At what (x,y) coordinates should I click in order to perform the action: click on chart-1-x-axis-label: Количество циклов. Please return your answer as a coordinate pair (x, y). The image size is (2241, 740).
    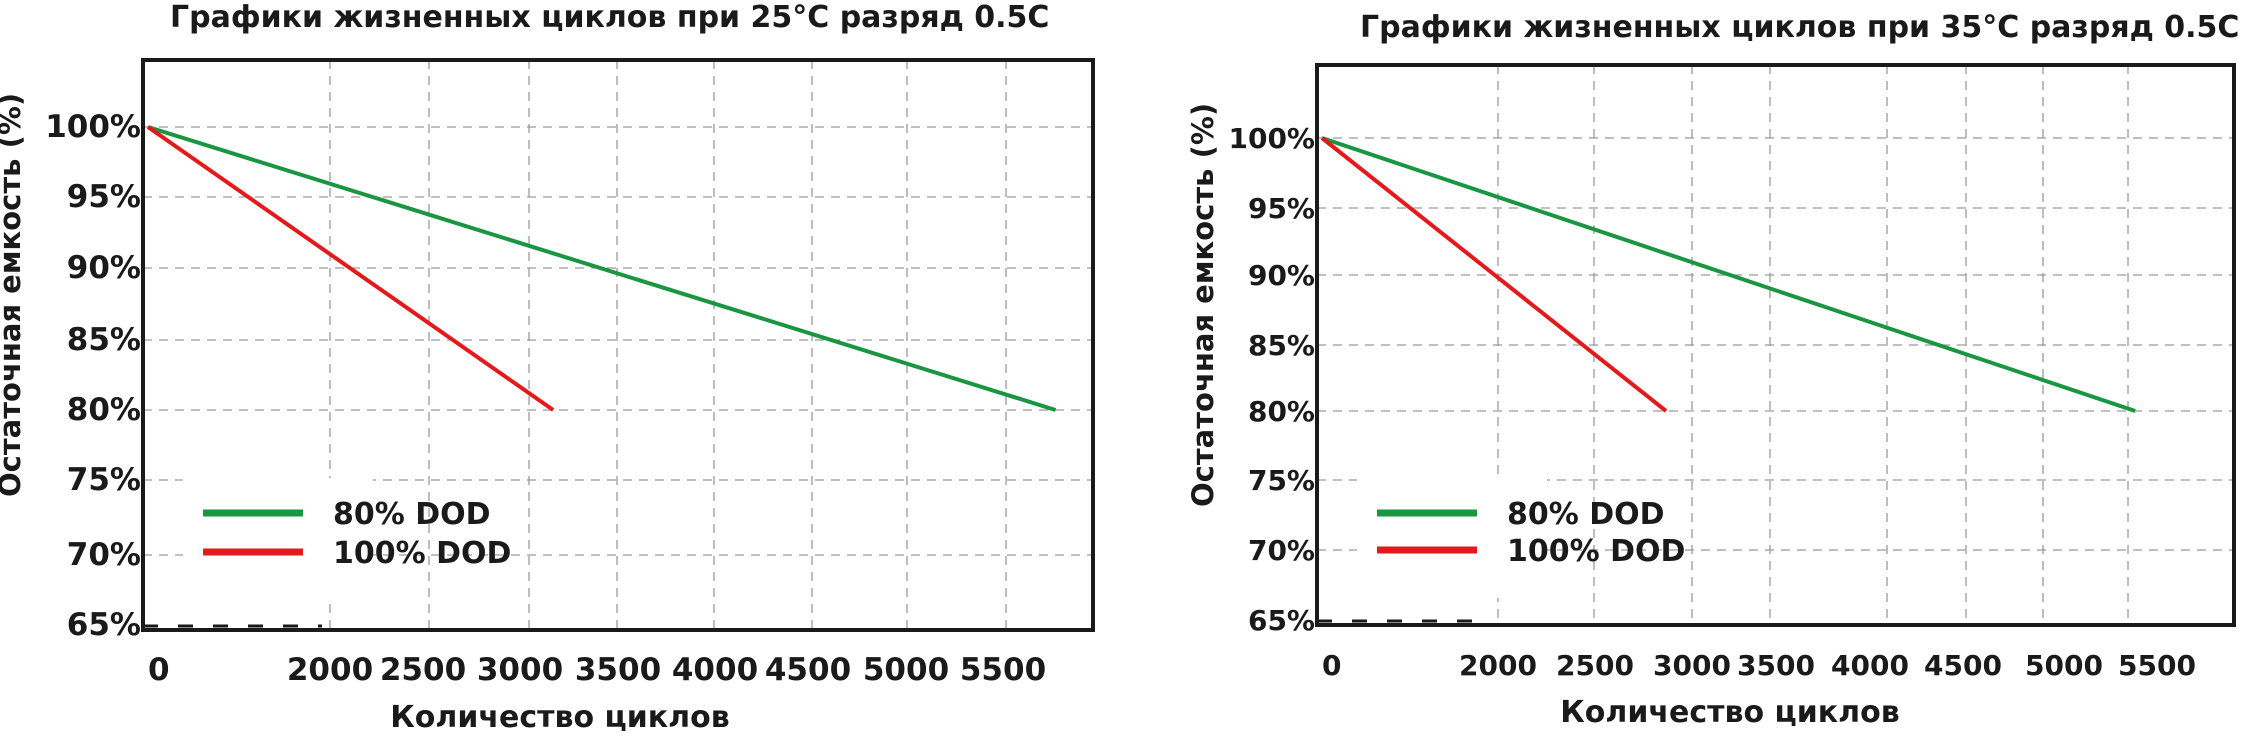
    Looking at the image, I should click on (560, 717).